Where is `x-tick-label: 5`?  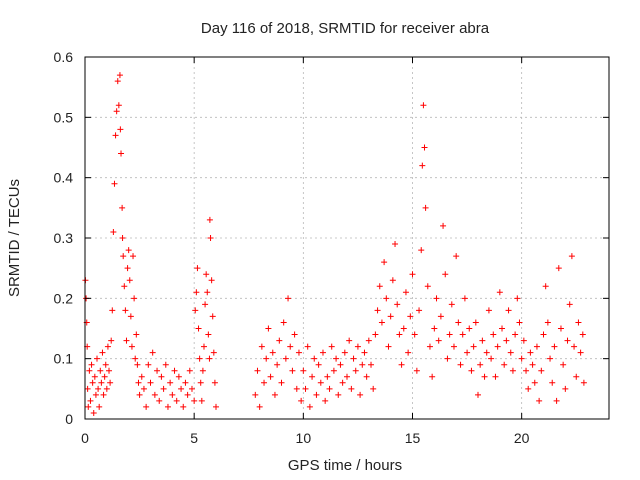 x-tick-label: 5 is located at coordinates (194, 438).